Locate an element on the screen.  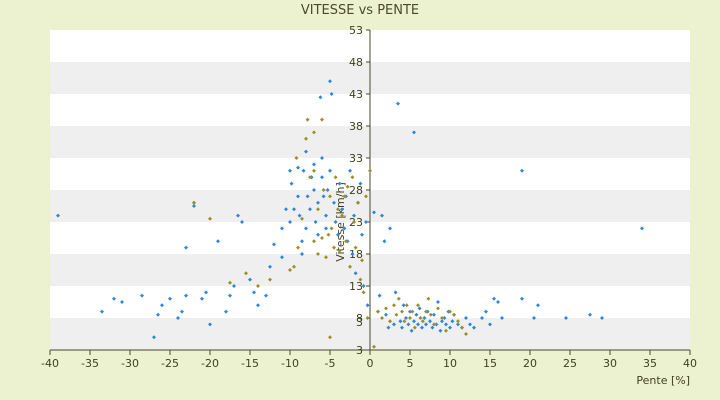
y-tick-label: 3 is located at coordinates (359, 322).